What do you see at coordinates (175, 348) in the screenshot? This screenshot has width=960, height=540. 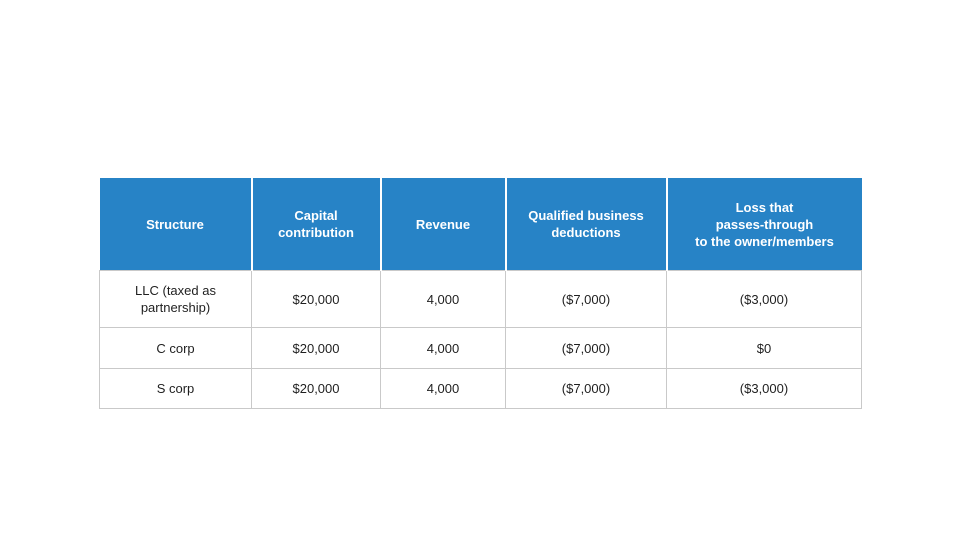 I see `table-cell-structure: C corp` at bounding box center [175, 348].